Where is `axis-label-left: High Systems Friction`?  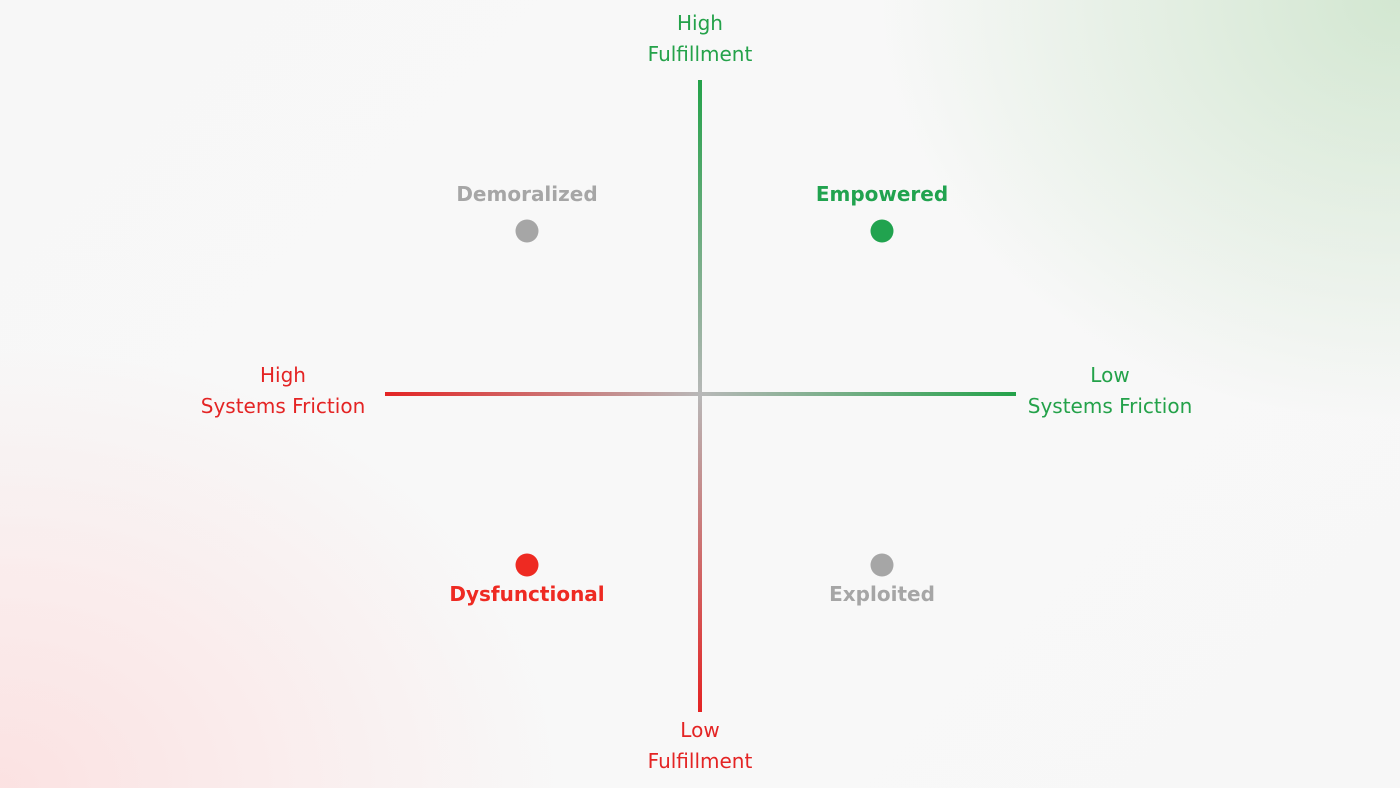 axis-label-left: High Systems Friction is located at coordinates (283, 391).